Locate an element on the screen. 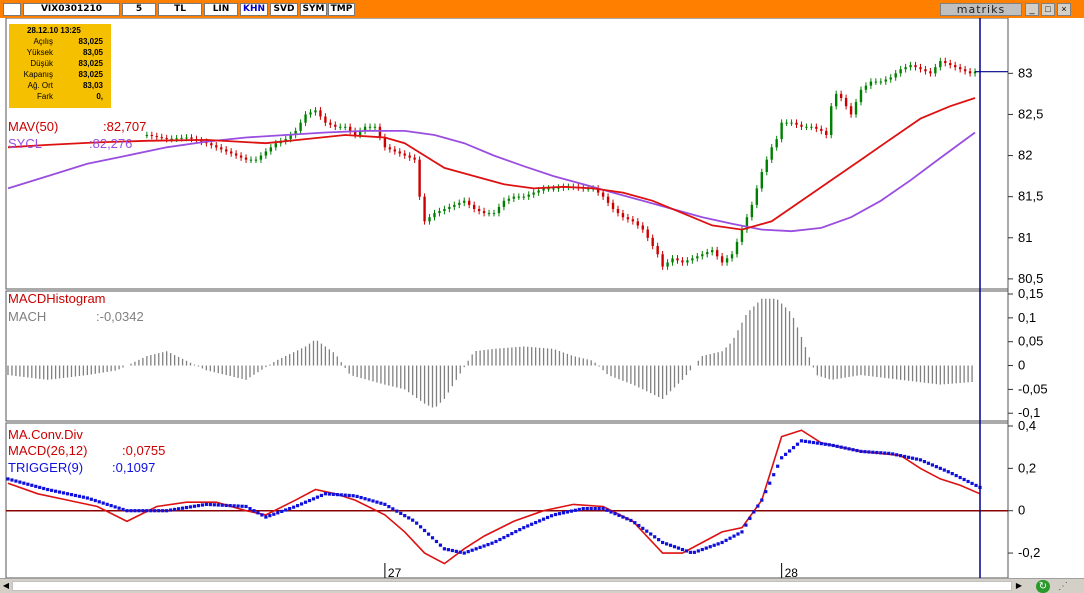 This screenshot has width=1084, height=593. scale-button: LIN is located at coordinates (221, 9).